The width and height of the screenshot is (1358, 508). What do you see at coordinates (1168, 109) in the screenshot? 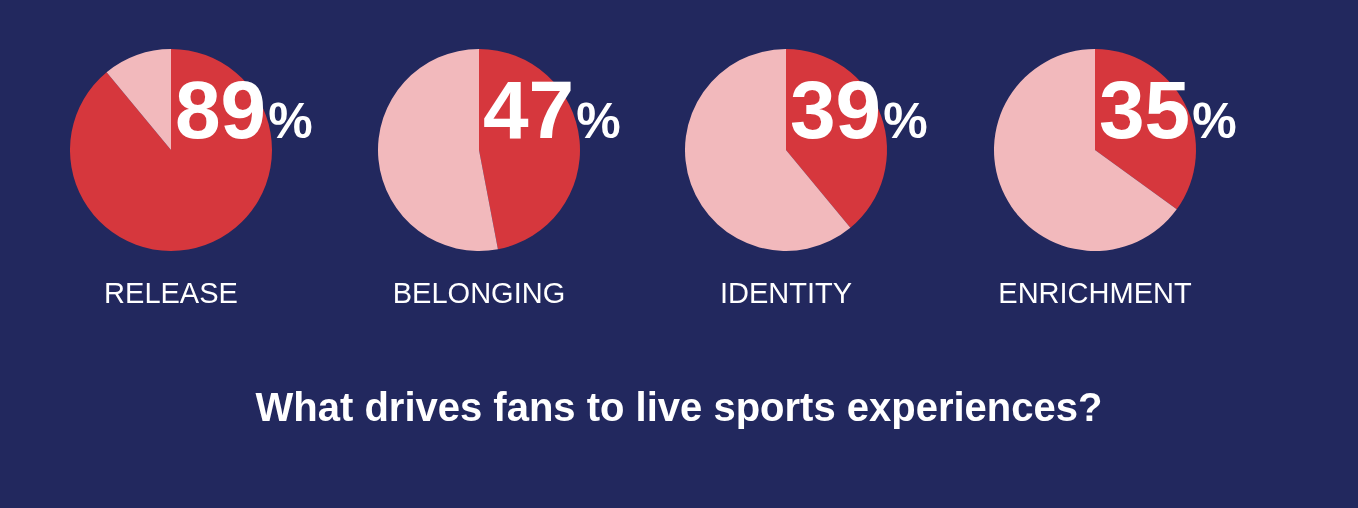
I see `data-label: 35%` at bounding box center [1168, 109].